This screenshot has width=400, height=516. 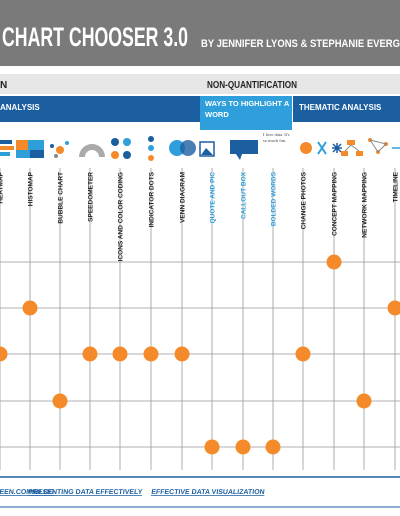 What do you see at coordinates (300, 44) in the screenshot?
I see `byline: BY JENNIFER LYONS & STEPHANIE EVERG` at bounding box center [300, 44].